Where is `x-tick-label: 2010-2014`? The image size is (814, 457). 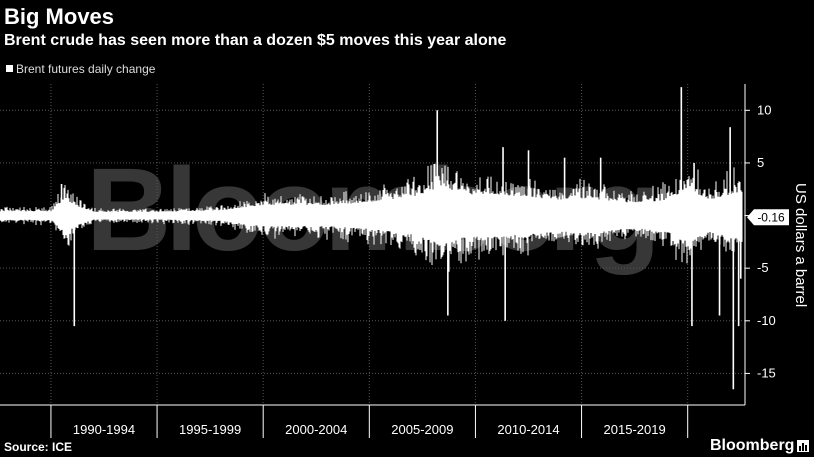
x-tick-label: 2010-2014 is located at coordinates (528, 429).